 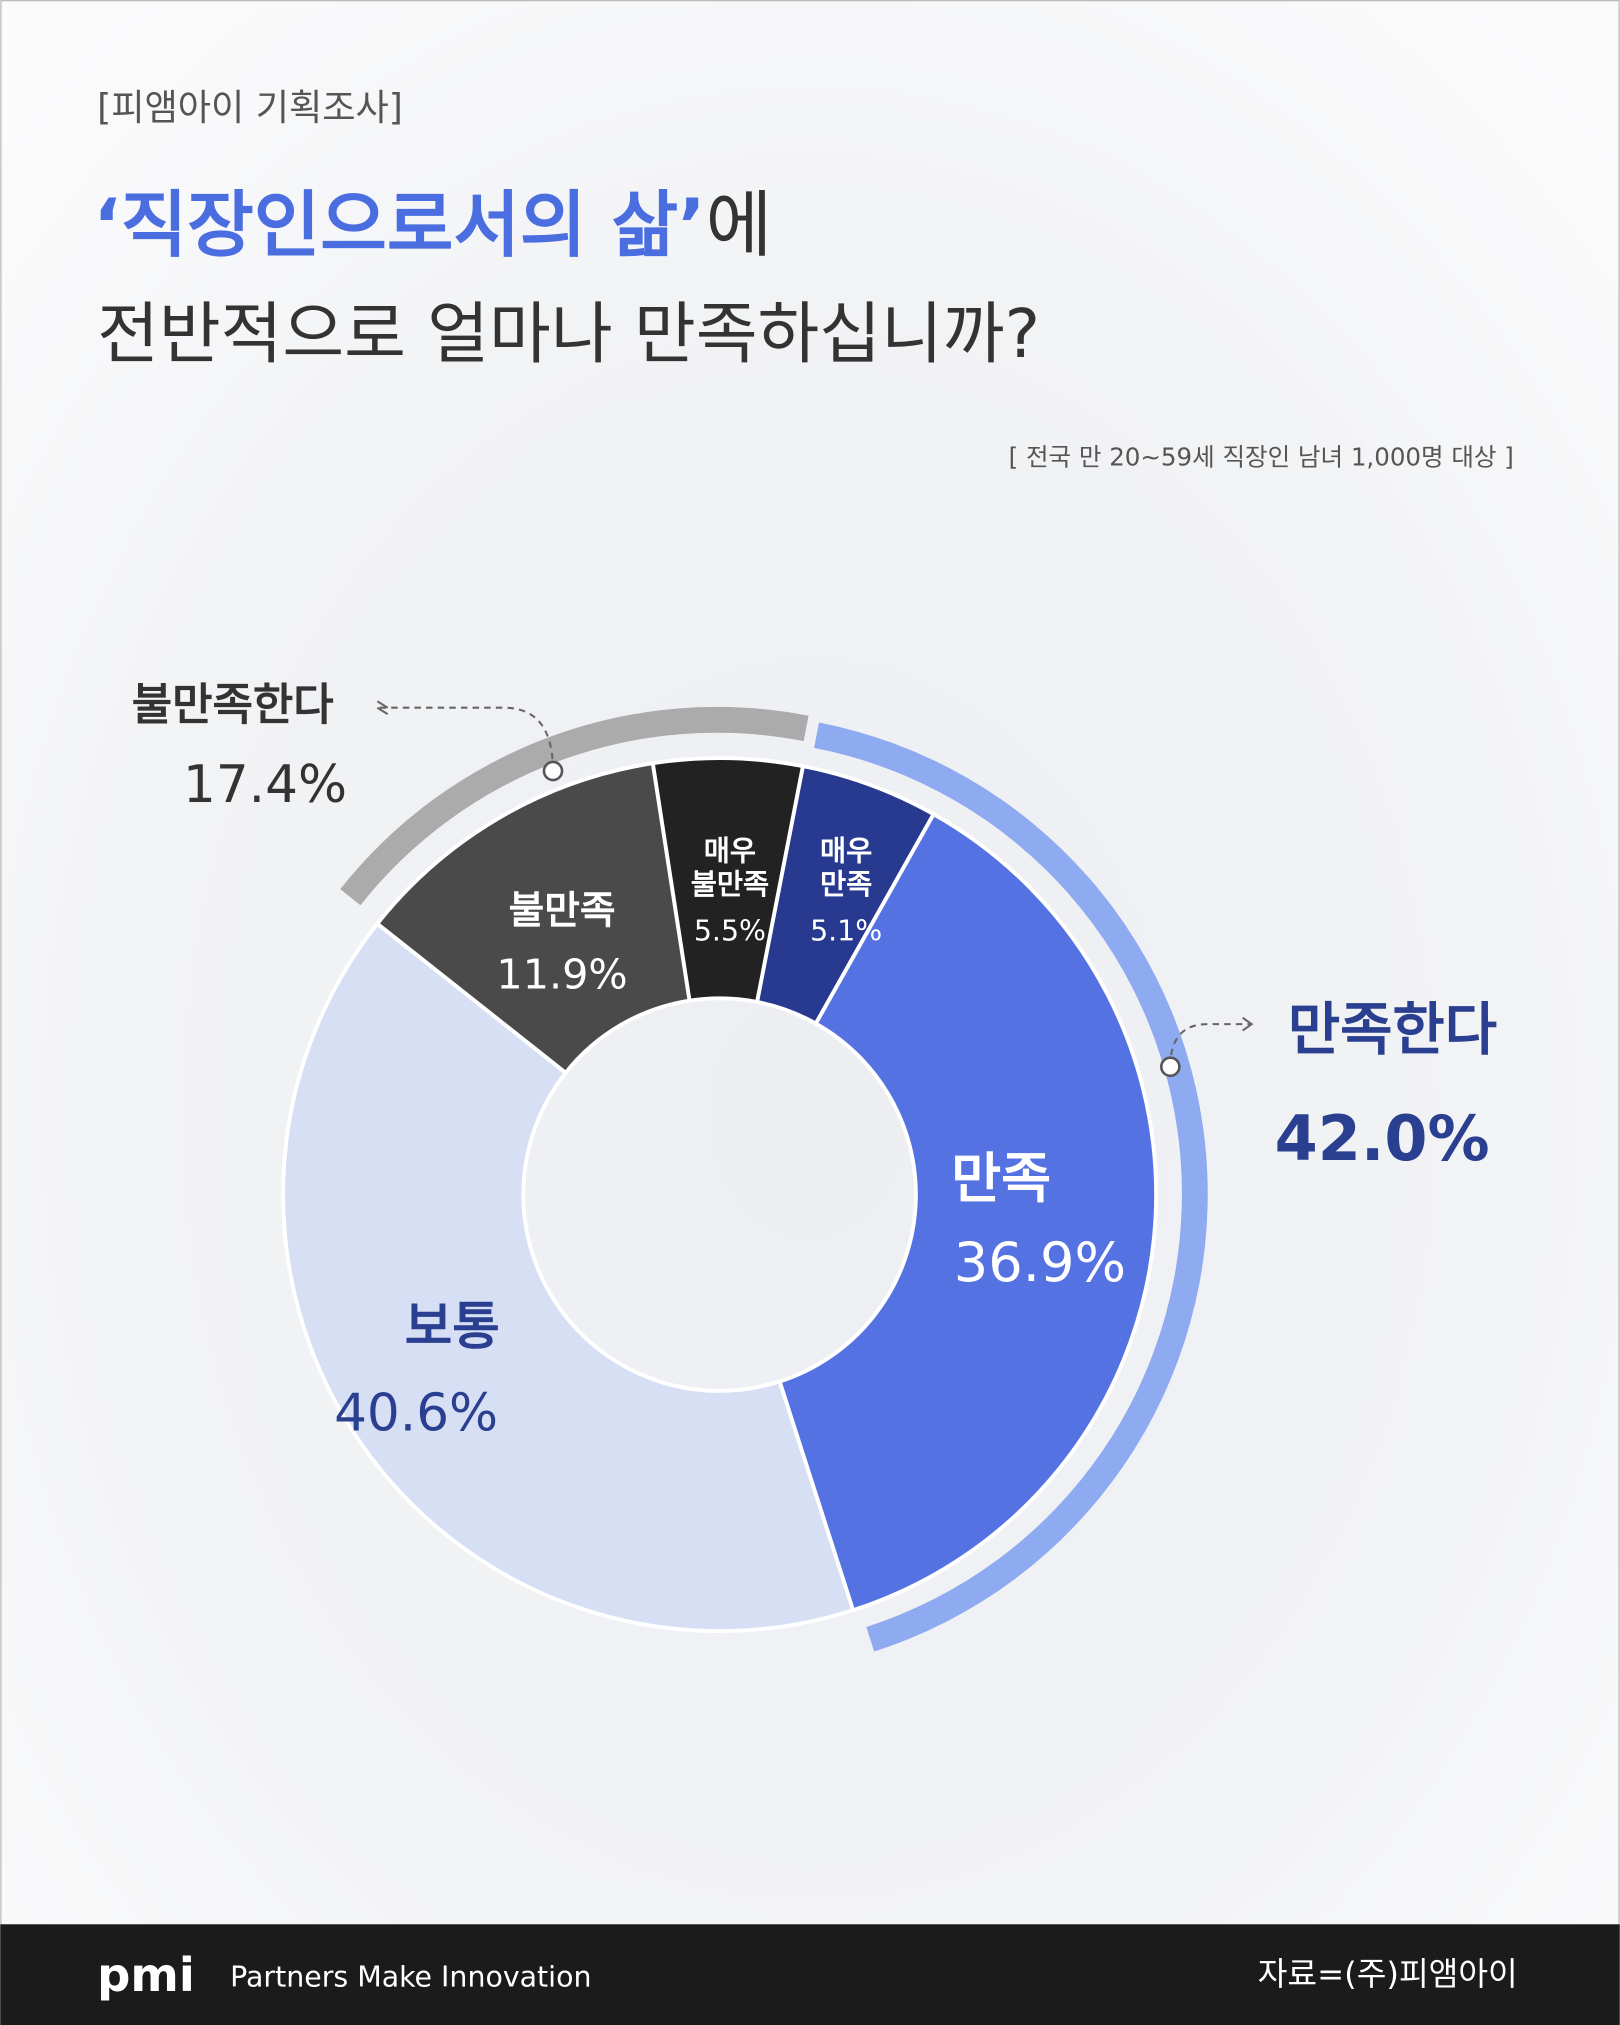 What do you see at coordinates (561, 975) in the screenshot?
I see `slice-value: 11.9%` at bounding box center [561, 975].